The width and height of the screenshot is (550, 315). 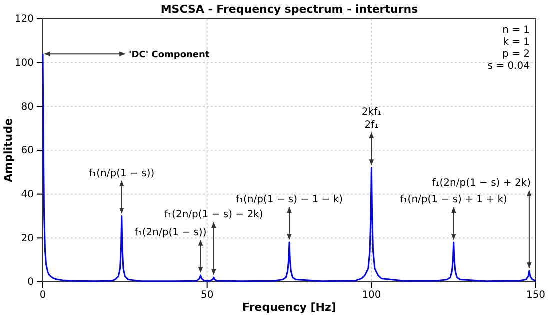 I want to click on y-axis-title: Amplitude, so click(x=8, y=150).